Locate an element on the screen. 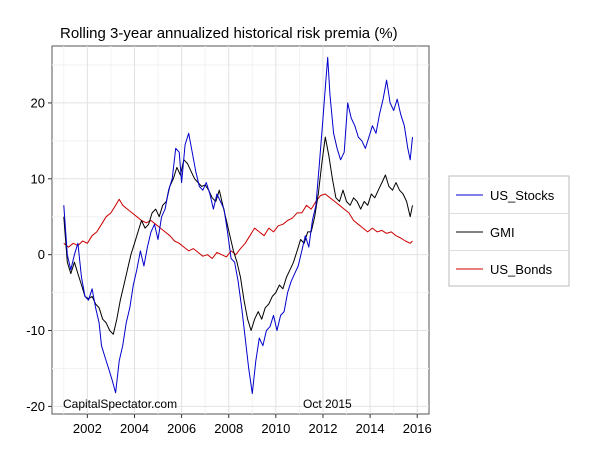  x-tick-label: 2012 is located at coordinates (323, 428).